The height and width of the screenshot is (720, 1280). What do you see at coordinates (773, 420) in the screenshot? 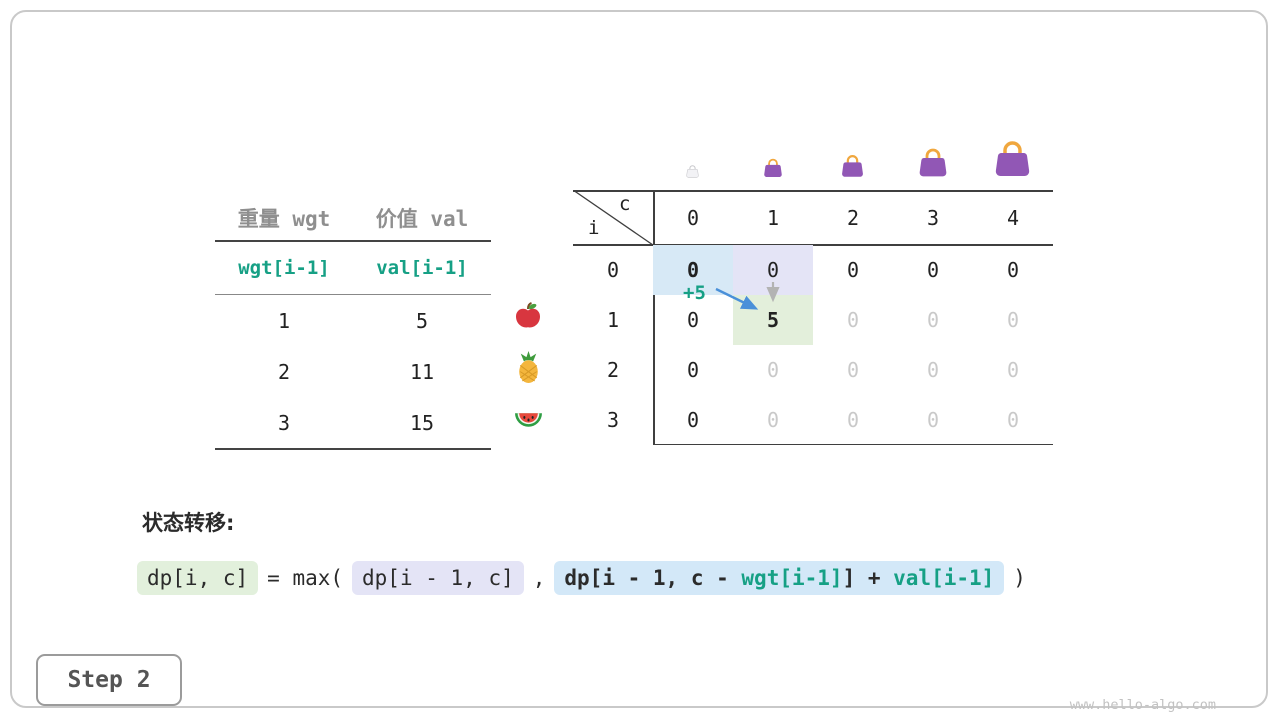
I see `dp-cell-3-1: 0` at bounding box center [773, 420].